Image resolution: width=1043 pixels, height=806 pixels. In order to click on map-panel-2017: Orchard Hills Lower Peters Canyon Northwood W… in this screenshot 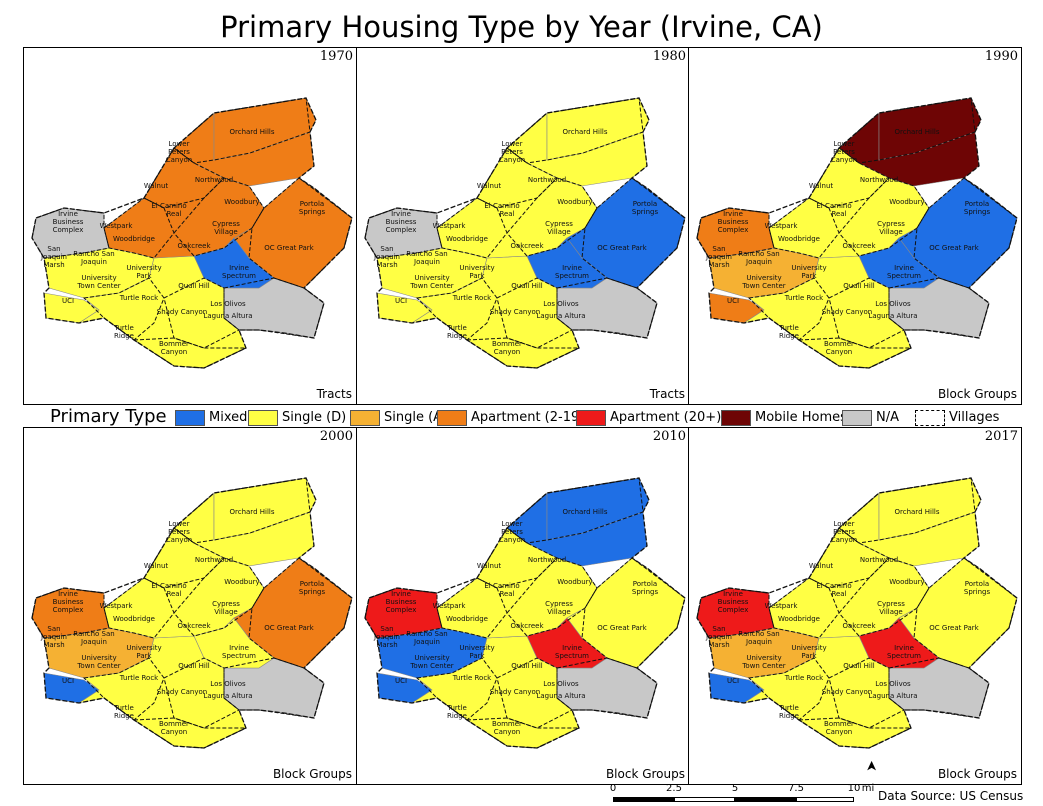, I will do `click(855, 606)`.